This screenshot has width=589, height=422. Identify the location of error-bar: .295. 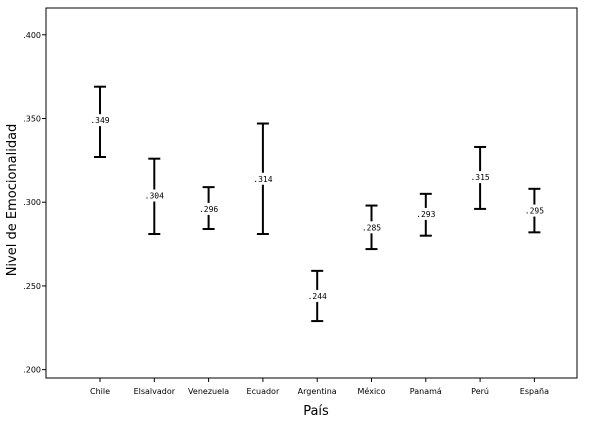
(534, 210).